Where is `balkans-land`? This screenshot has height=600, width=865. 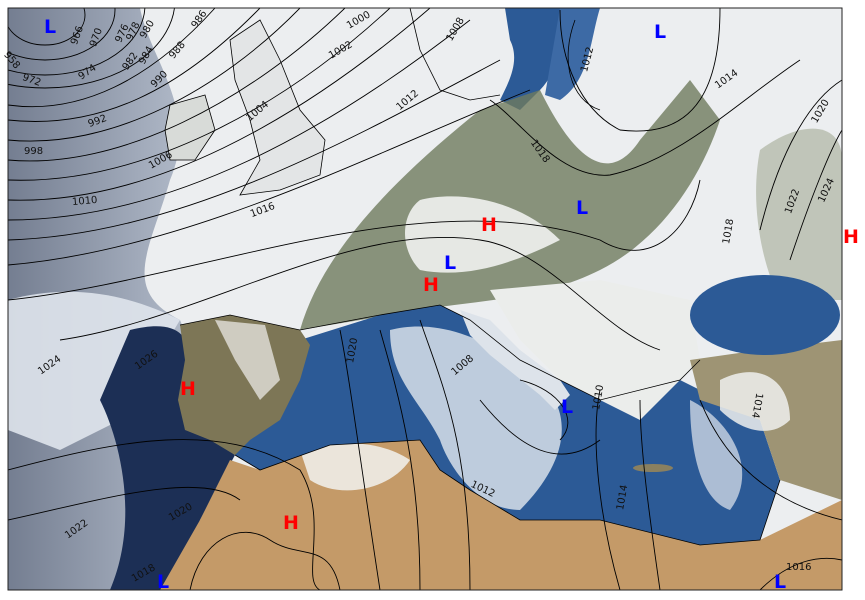
balkans-land is located at coordinates (595, 350).